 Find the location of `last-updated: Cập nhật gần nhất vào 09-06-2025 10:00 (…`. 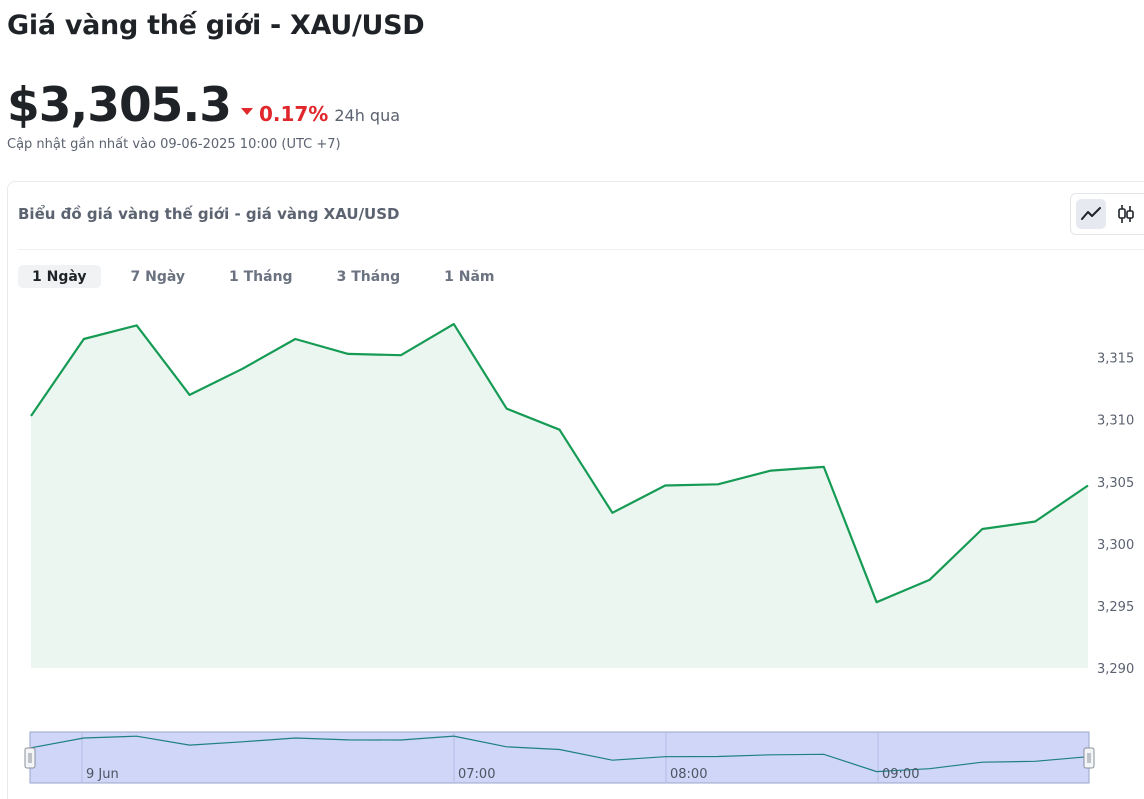

last-updated: Cập nhật gần nhất vào 09-06-2025 10:00 (… is located at coordinates (174, 144).